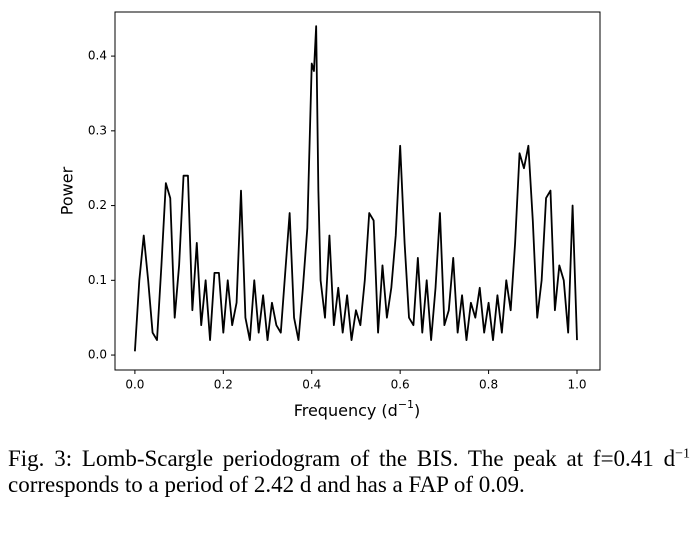 The image size is (697, 541). What do you see at coordinates (311, 385) in the screenshot?
I see `x-tick-label: 0.4` at bounding box center [311, 385].